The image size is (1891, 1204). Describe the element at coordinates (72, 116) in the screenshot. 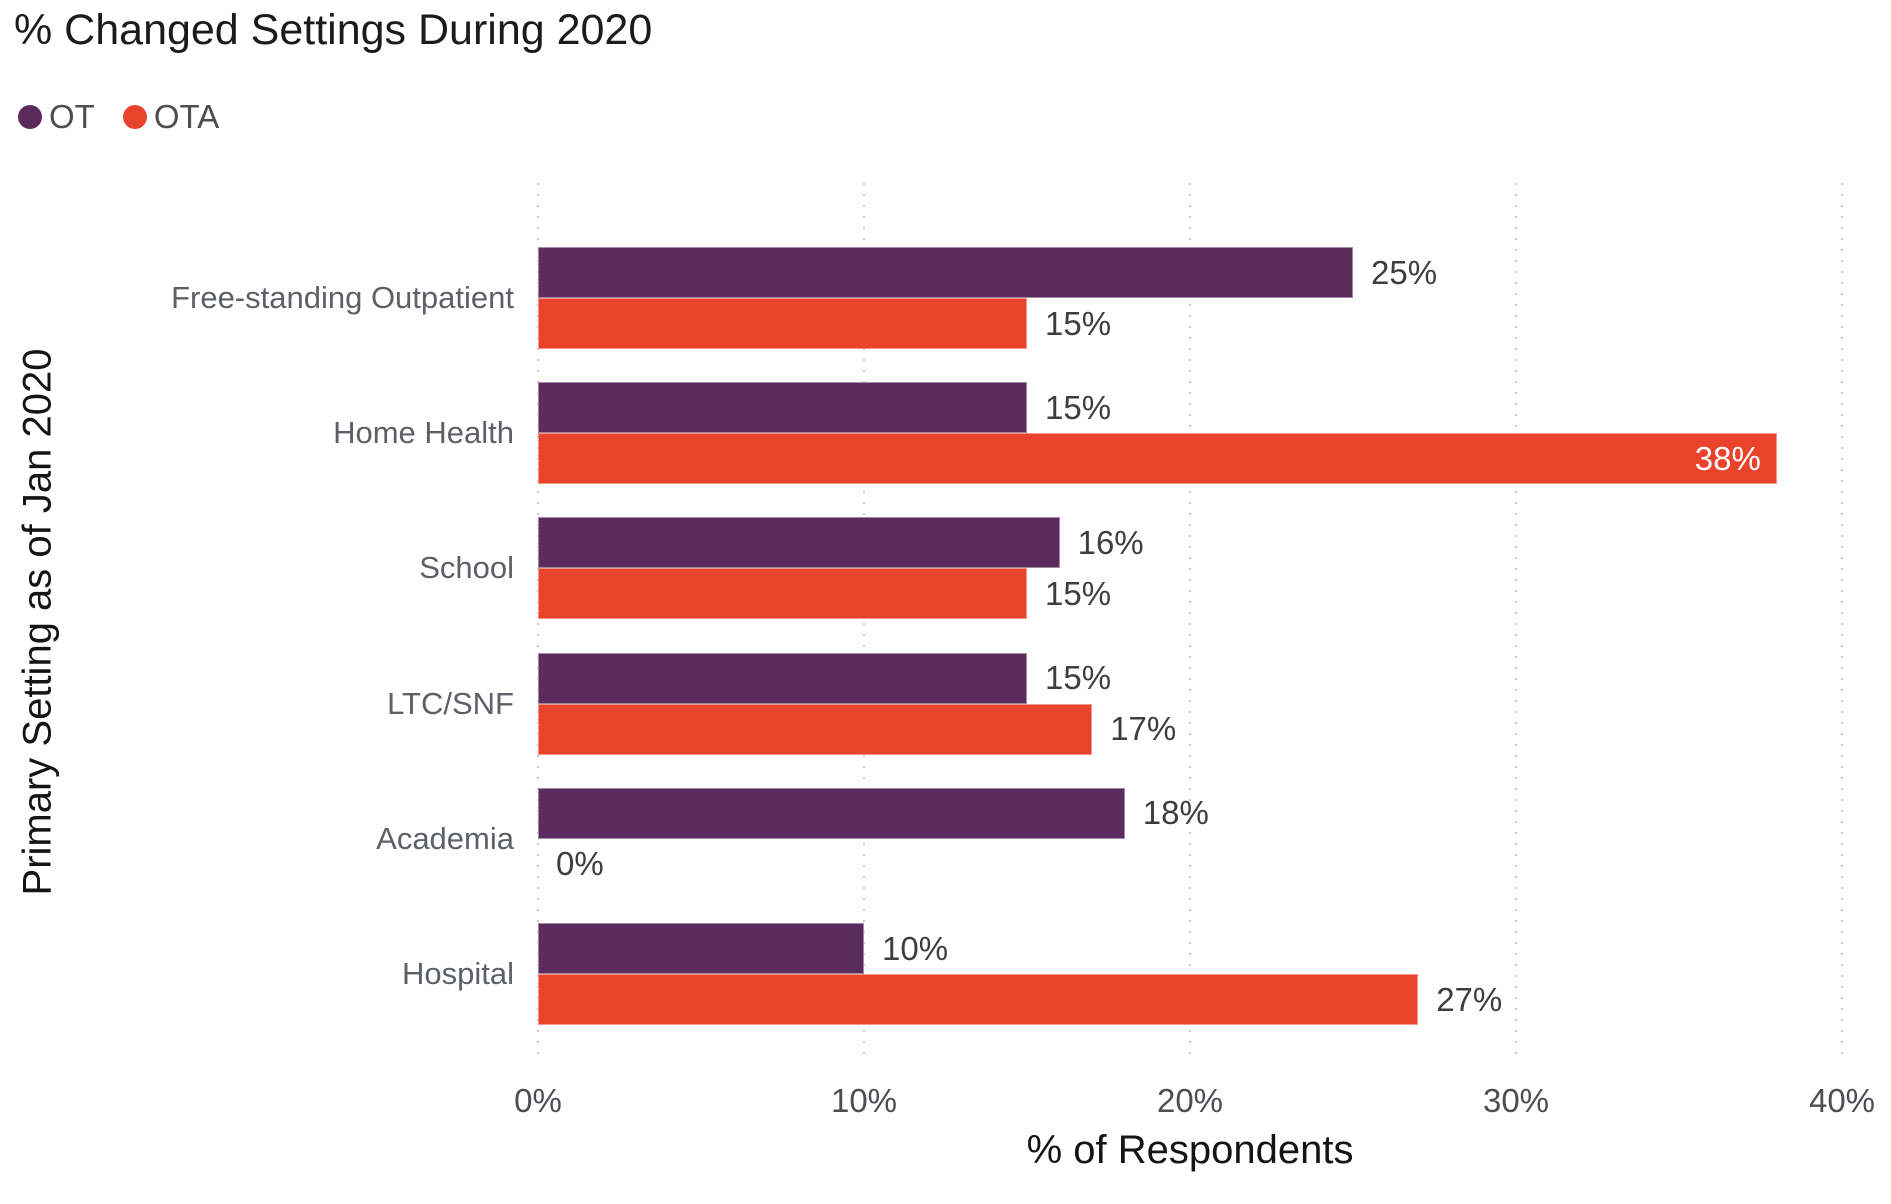

I see `legend-label-ot: OT` at that location.